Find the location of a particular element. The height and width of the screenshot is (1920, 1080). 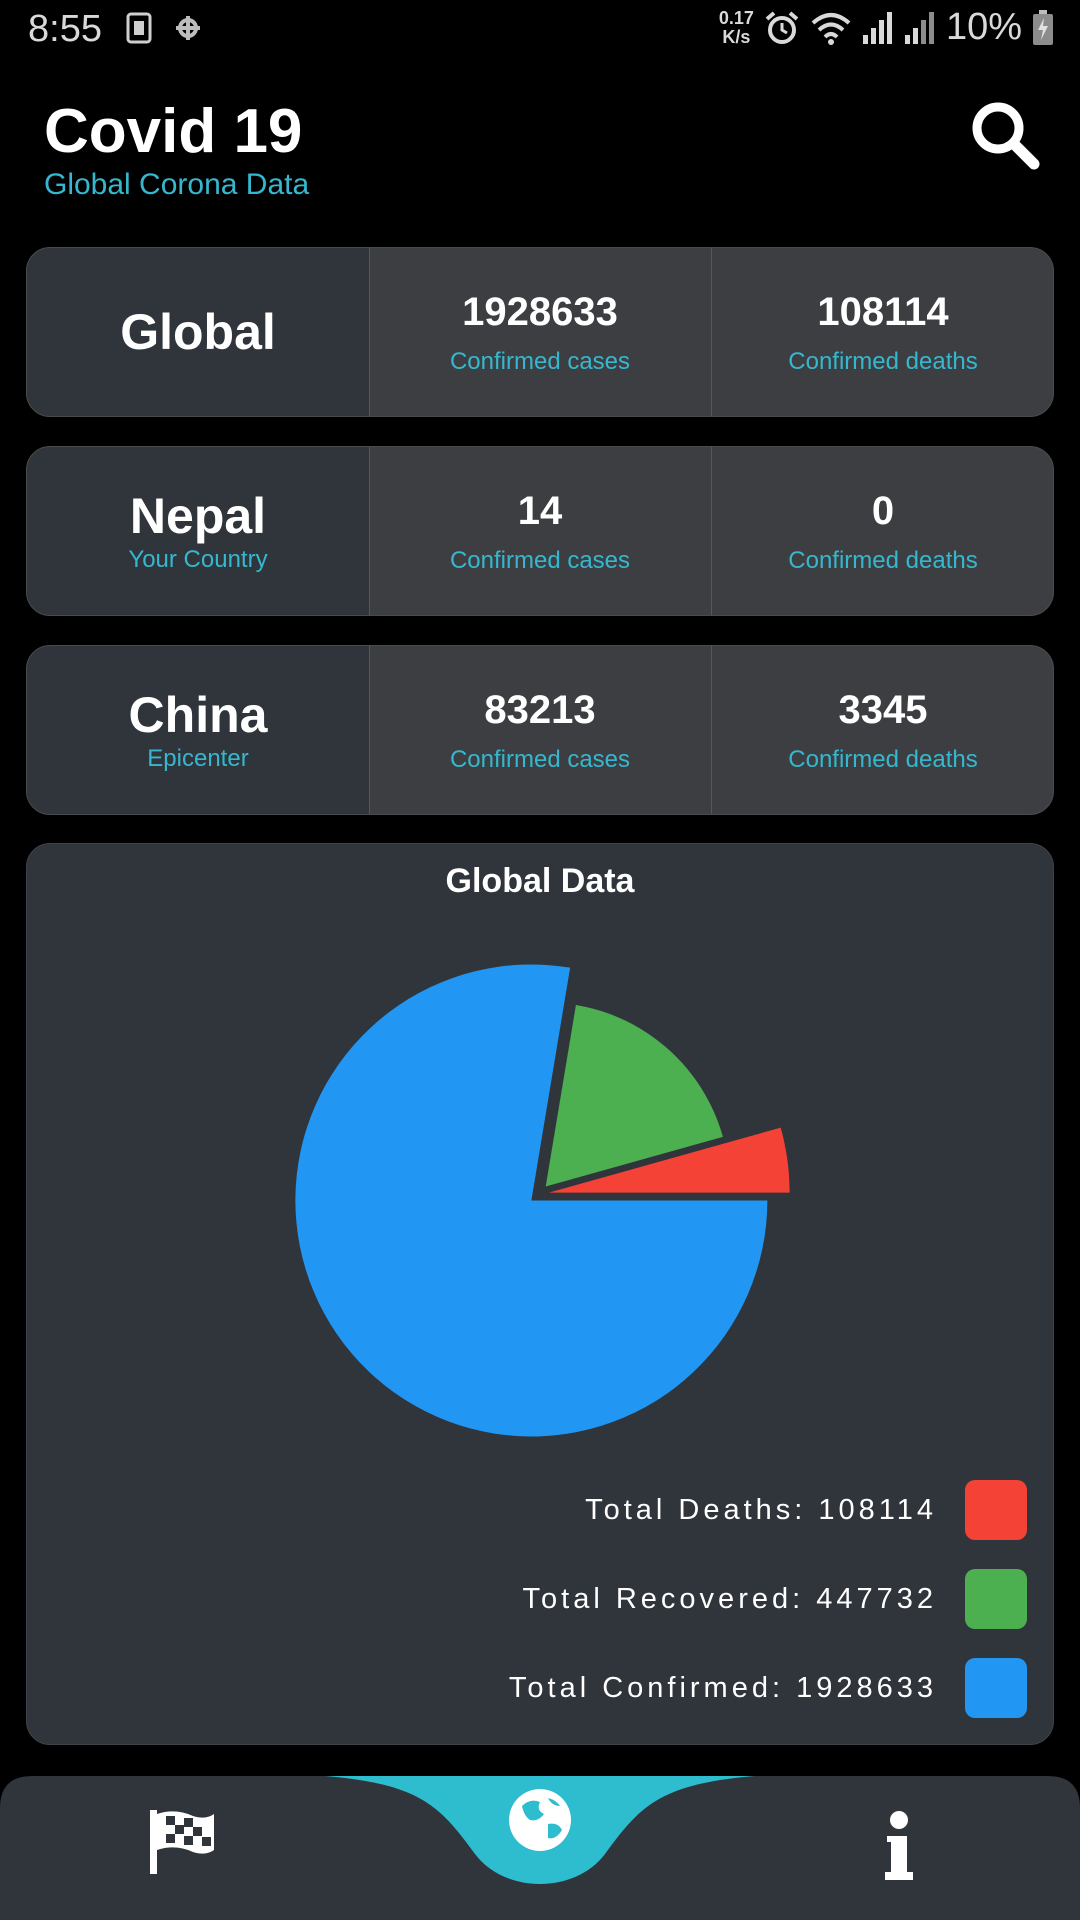

status-right-group: 0.17 K/s 10% is located at coordinates (886, 27).